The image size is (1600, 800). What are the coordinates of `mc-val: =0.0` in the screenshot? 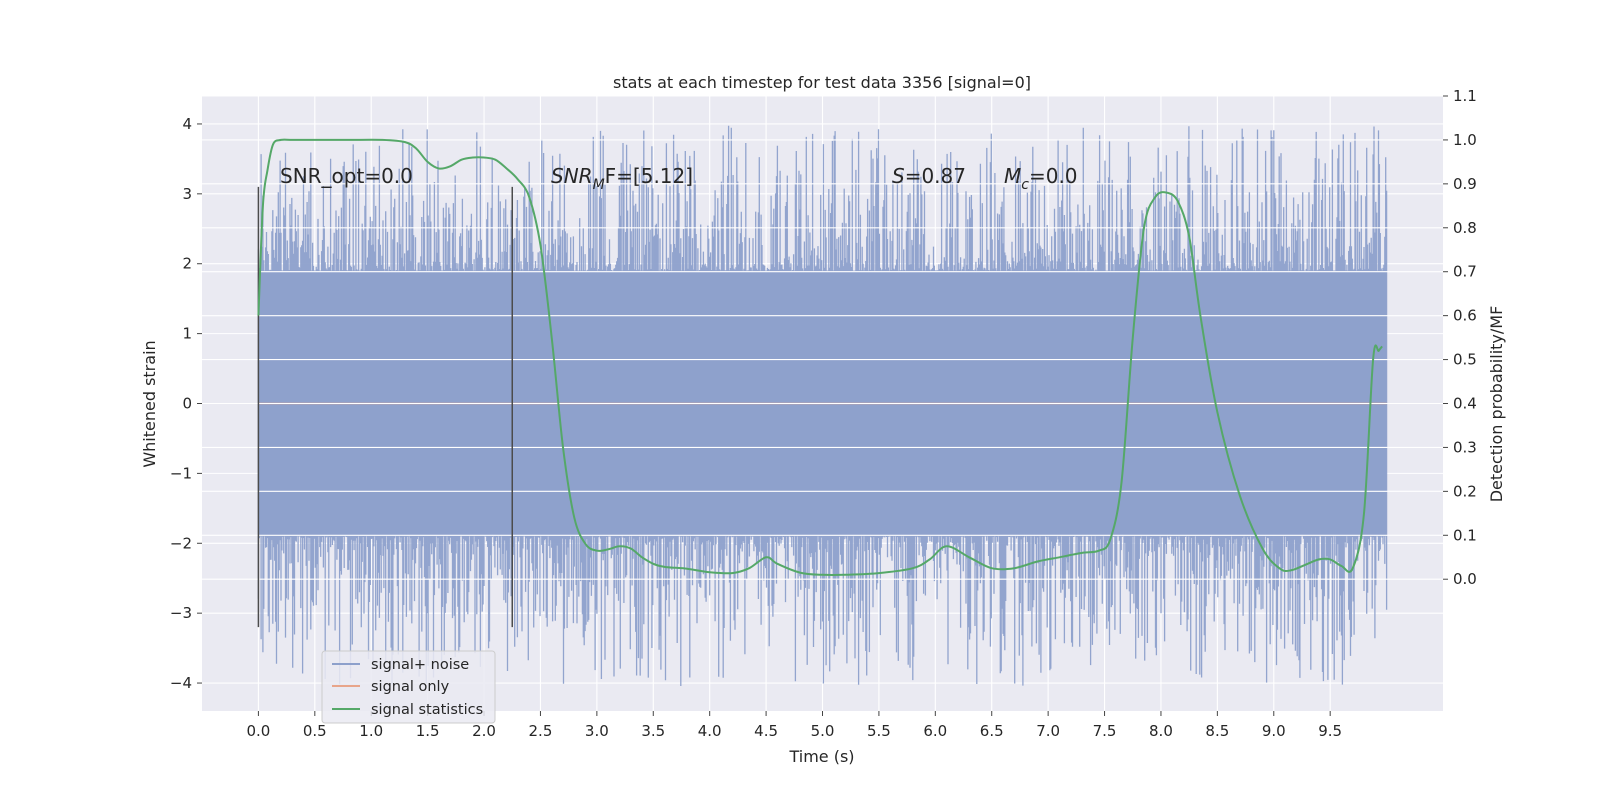 It's located at (1053, 176).